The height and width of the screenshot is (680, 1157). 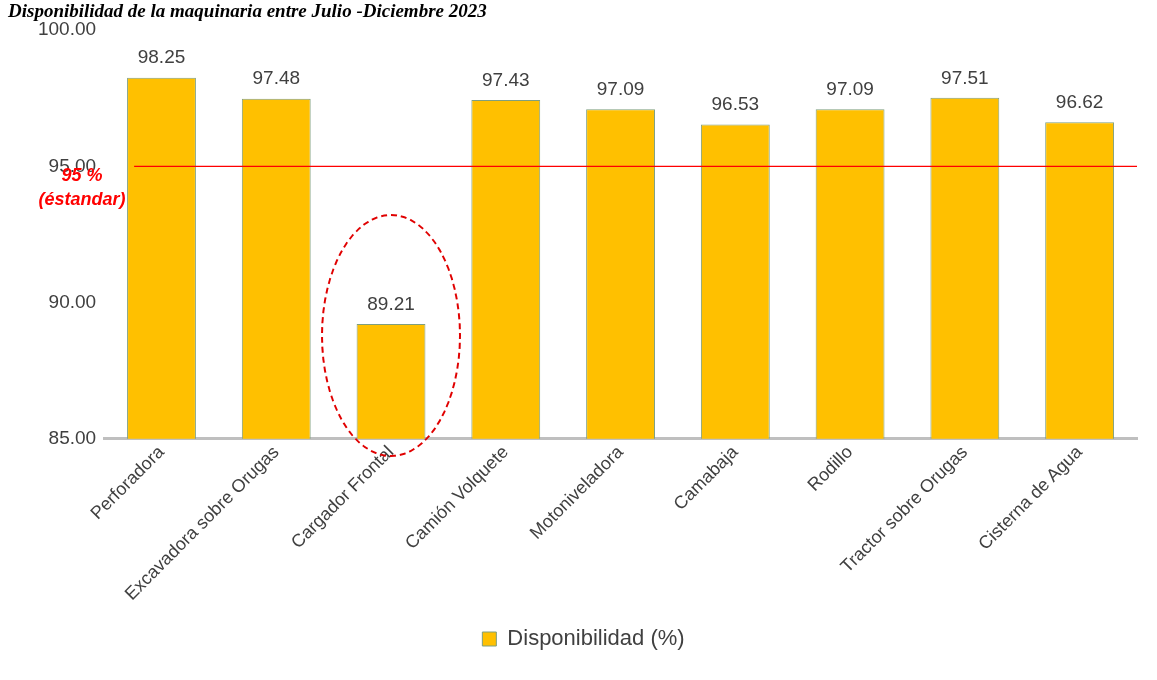 What do you see at coordinates (72, 301) in the screenshot?
I see `y-tick-label: 90.00` at bounding box center [72, 301].